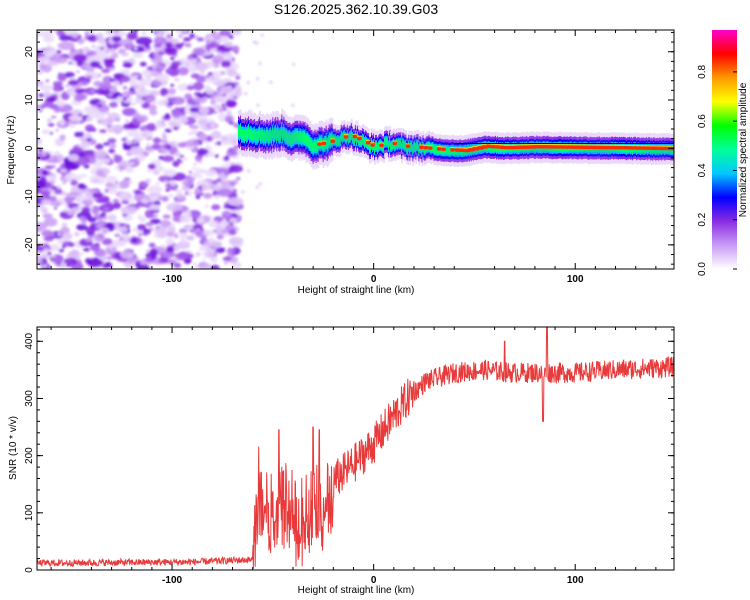  What do you see at coordinates (356, 9) in the screenshot?
I see `figure-title: S126.2025.362.10.39.G03` at bounding box center [356, 9].